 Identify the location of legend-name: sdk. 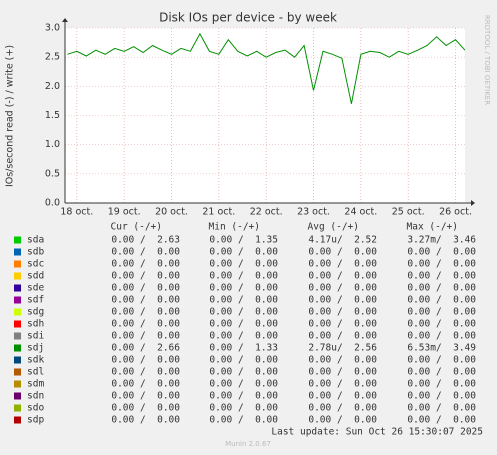
(35, 360).